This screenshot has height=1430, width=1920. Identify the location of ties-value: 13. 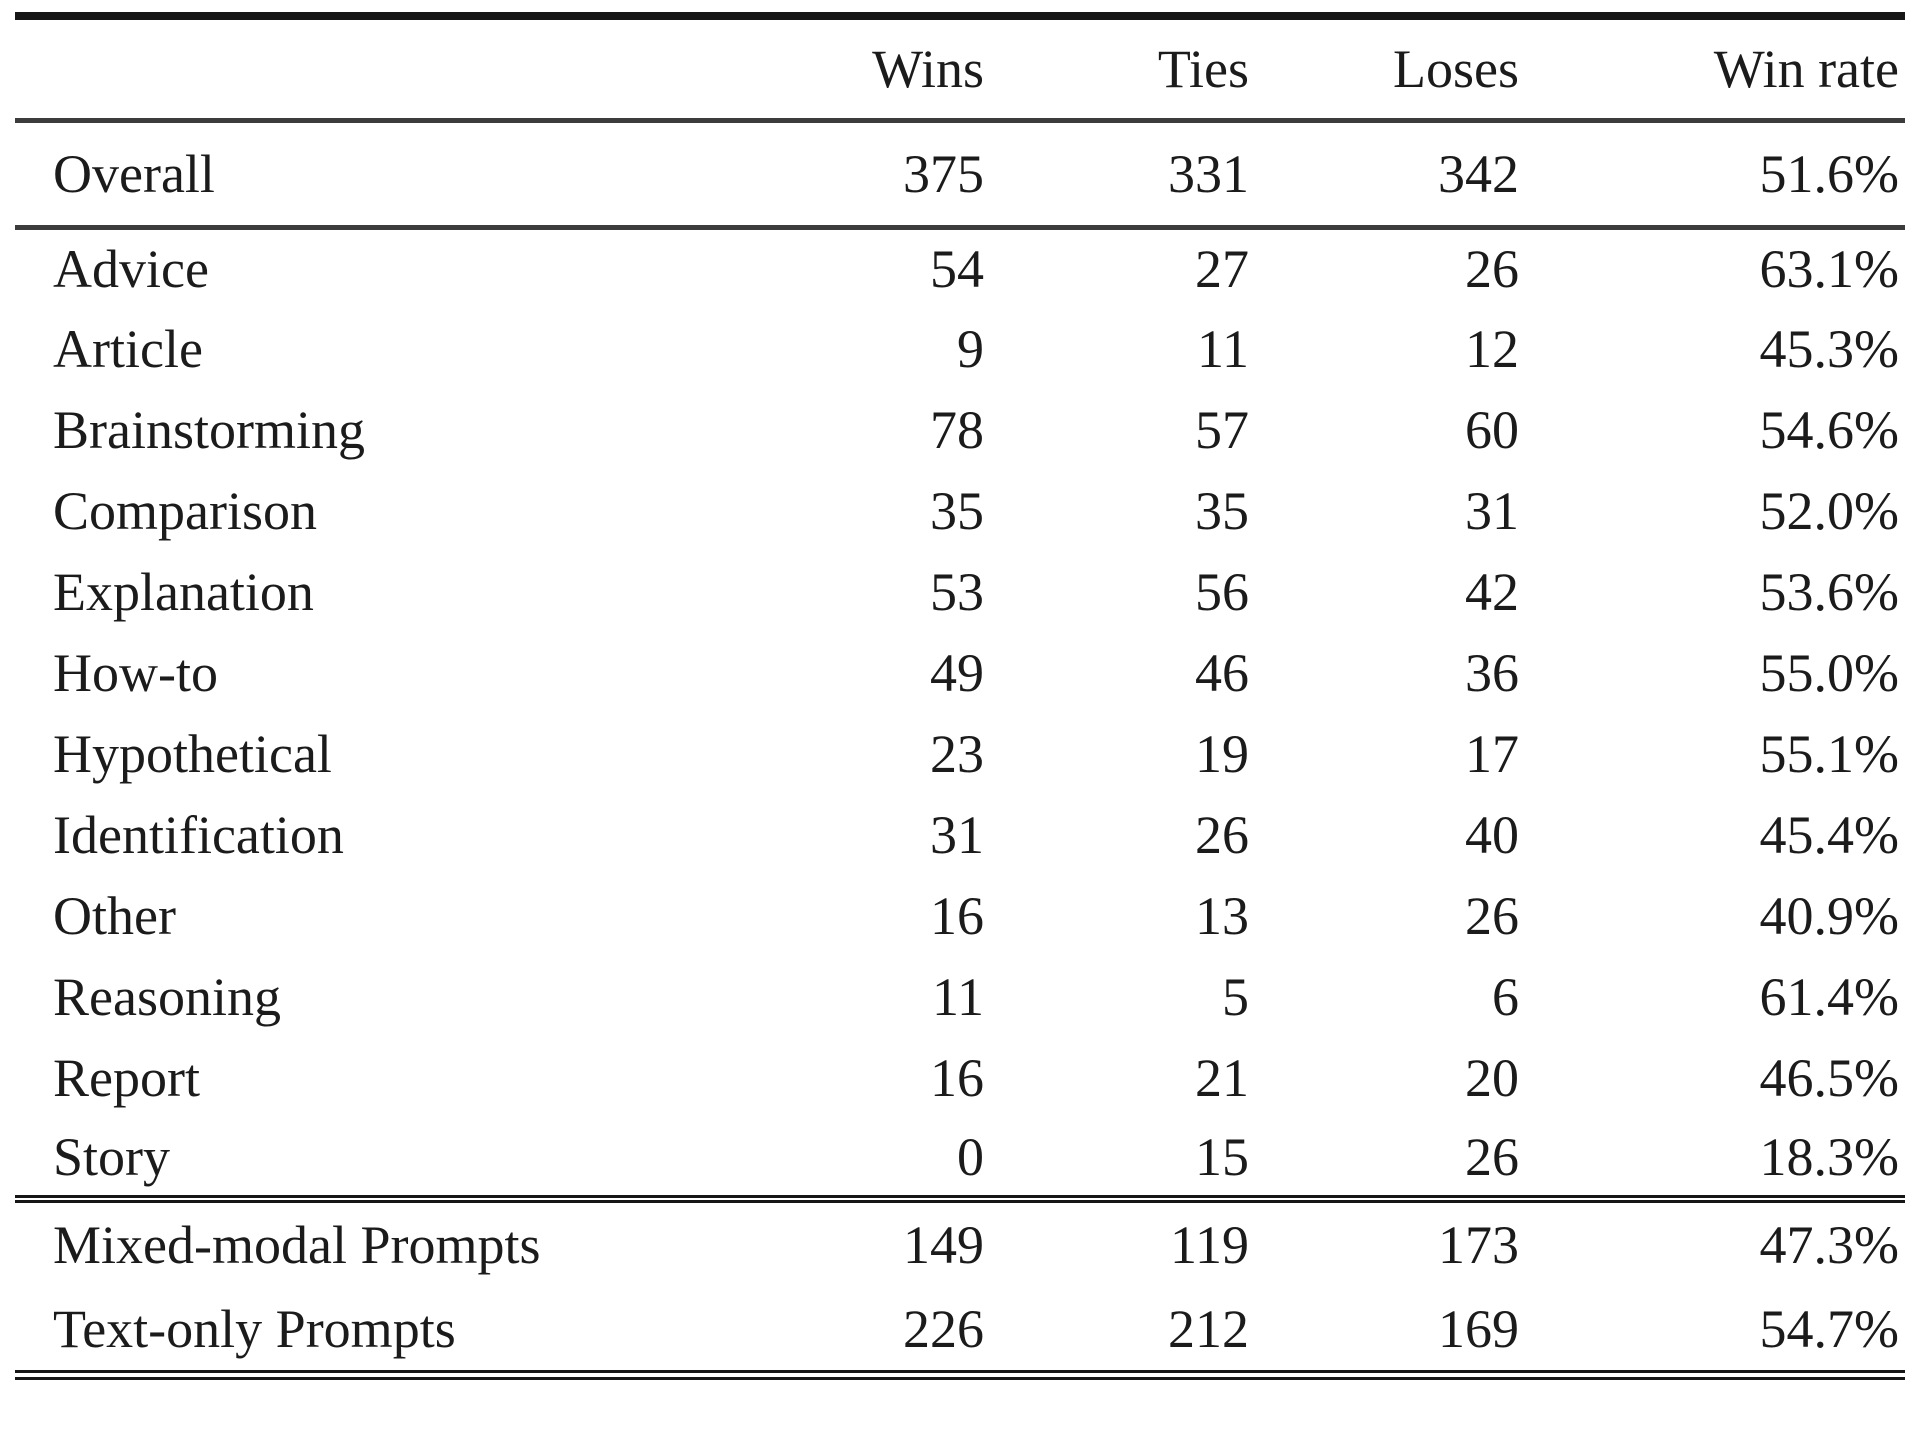
(1222, 915).